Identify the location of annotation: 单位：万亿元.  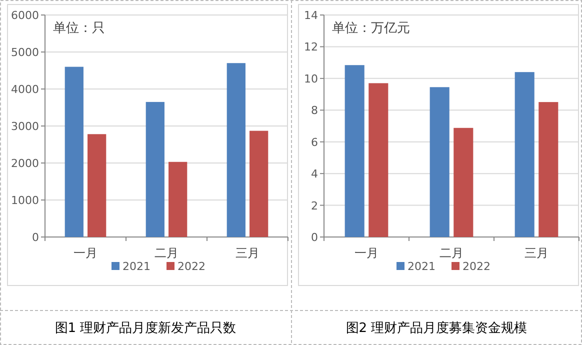
(371, 28).